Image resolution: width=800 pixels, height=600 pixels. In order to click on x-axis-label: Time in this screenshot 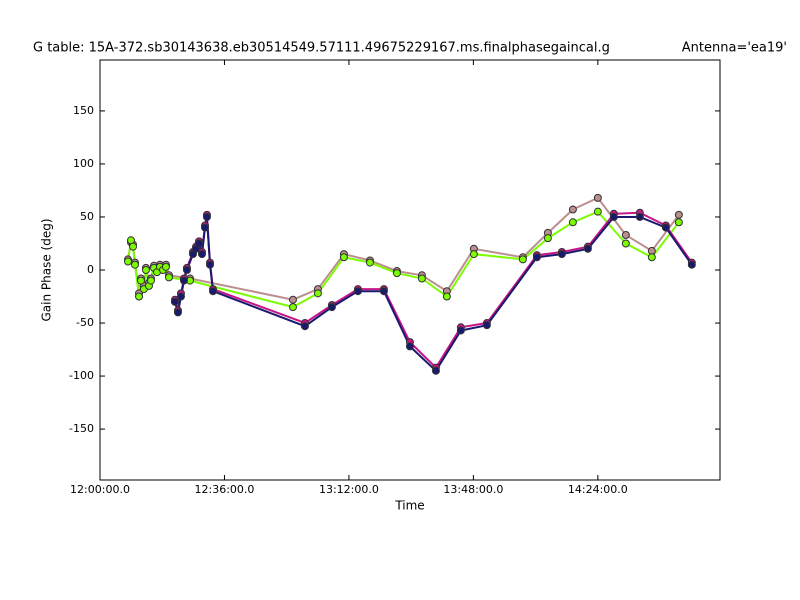, I will do `click(409, 506)`.